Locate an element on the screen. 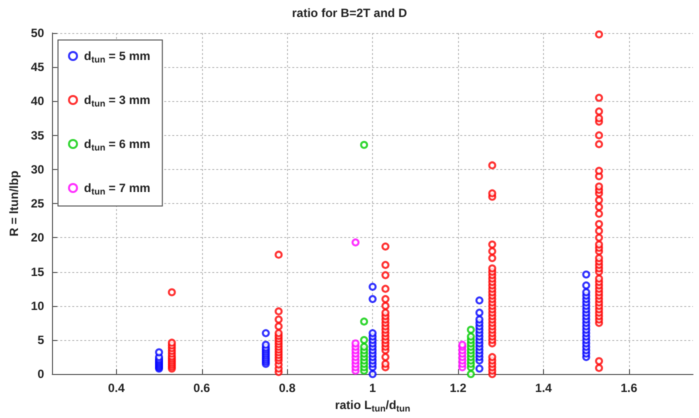 The height and width of the screenshot is (418, 699). y-tick-label: 40 is located at coordinates (37, 101).